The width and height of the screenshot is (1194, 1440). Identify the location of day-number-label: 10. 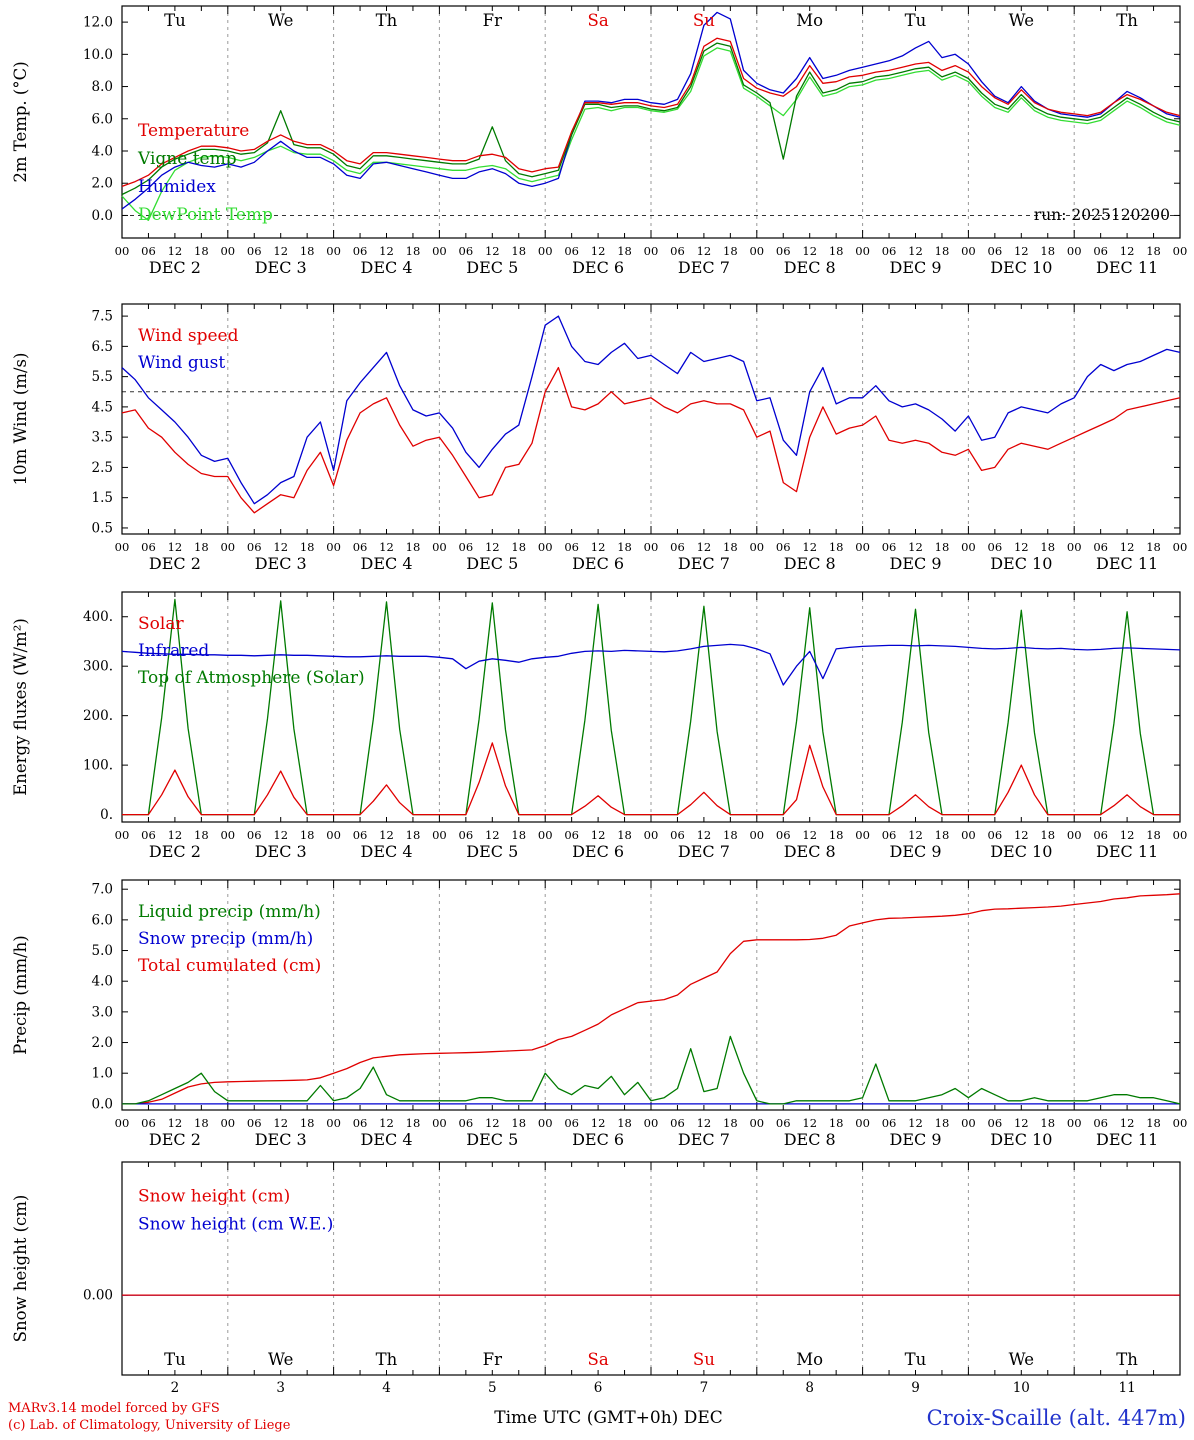
(1021, 1388).